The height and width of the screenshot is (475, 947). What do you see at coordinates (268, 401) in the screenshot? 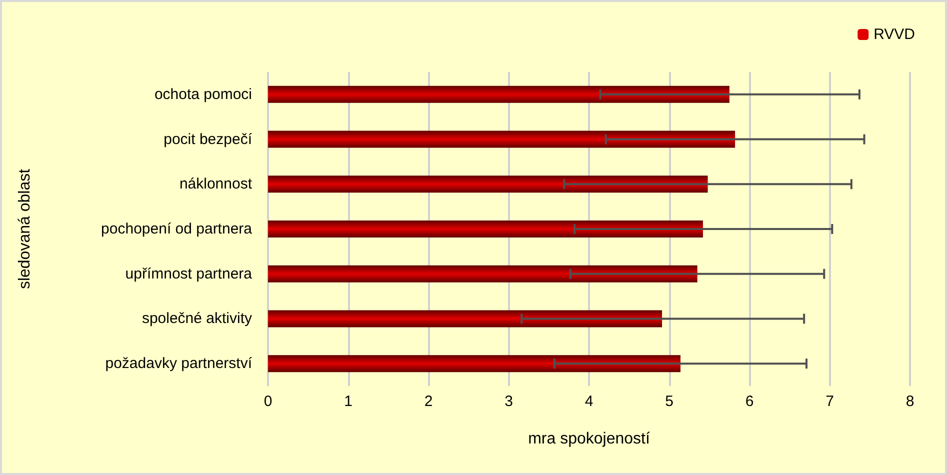
I see `x-tick-label: 0` at bounding box center [268, 401].